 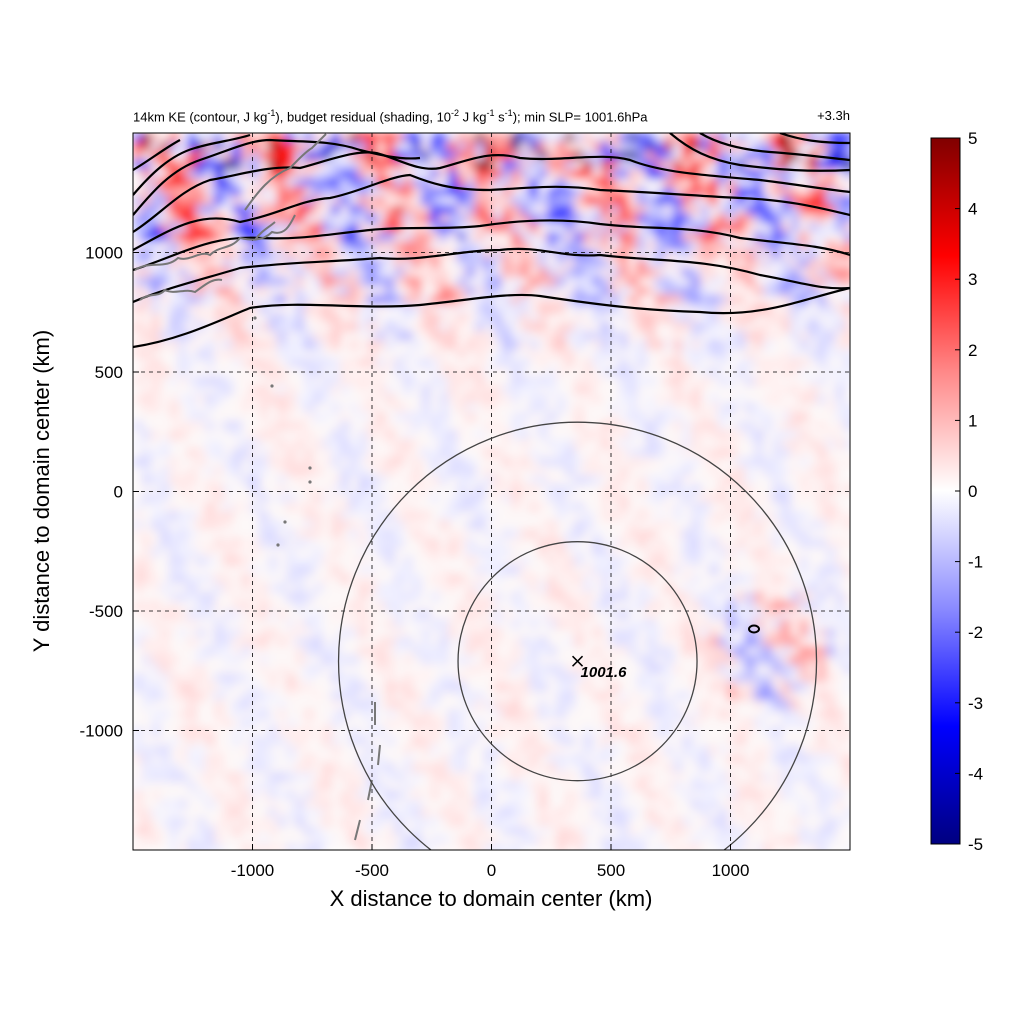 I want to click on x-axis-label: X distance to domain center (km), so click(x=491, y=898).